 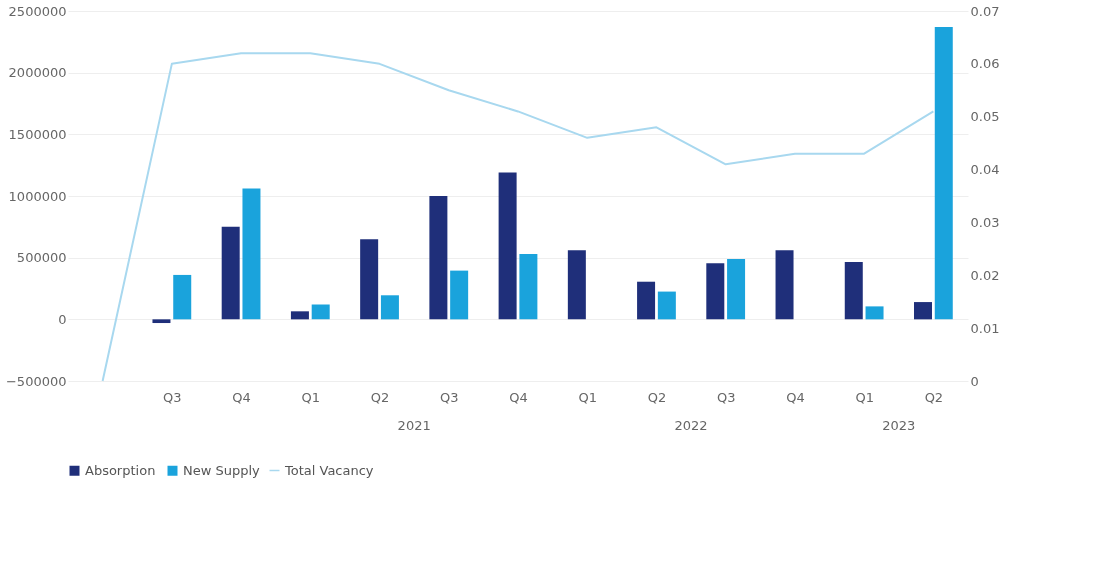 I want to click on y2-tick-label: 0.05, so click(x=985, y=117).